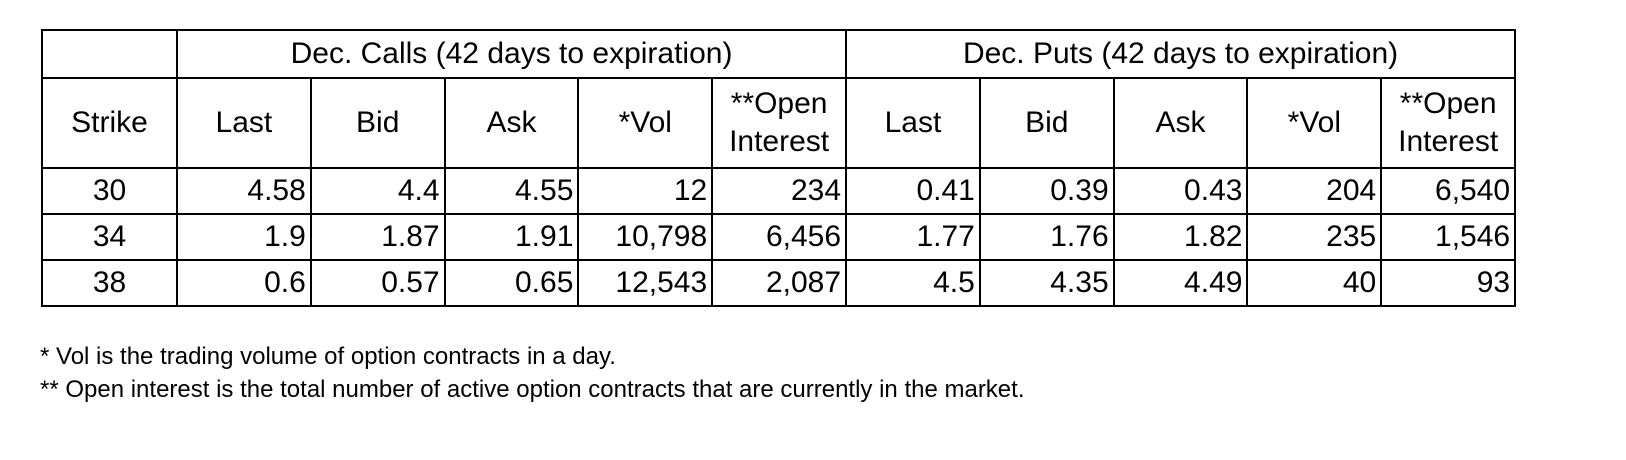  Describe the element at coordinates (377, 283) in the screenshot. I see `data-cell: 0.57` at that location.